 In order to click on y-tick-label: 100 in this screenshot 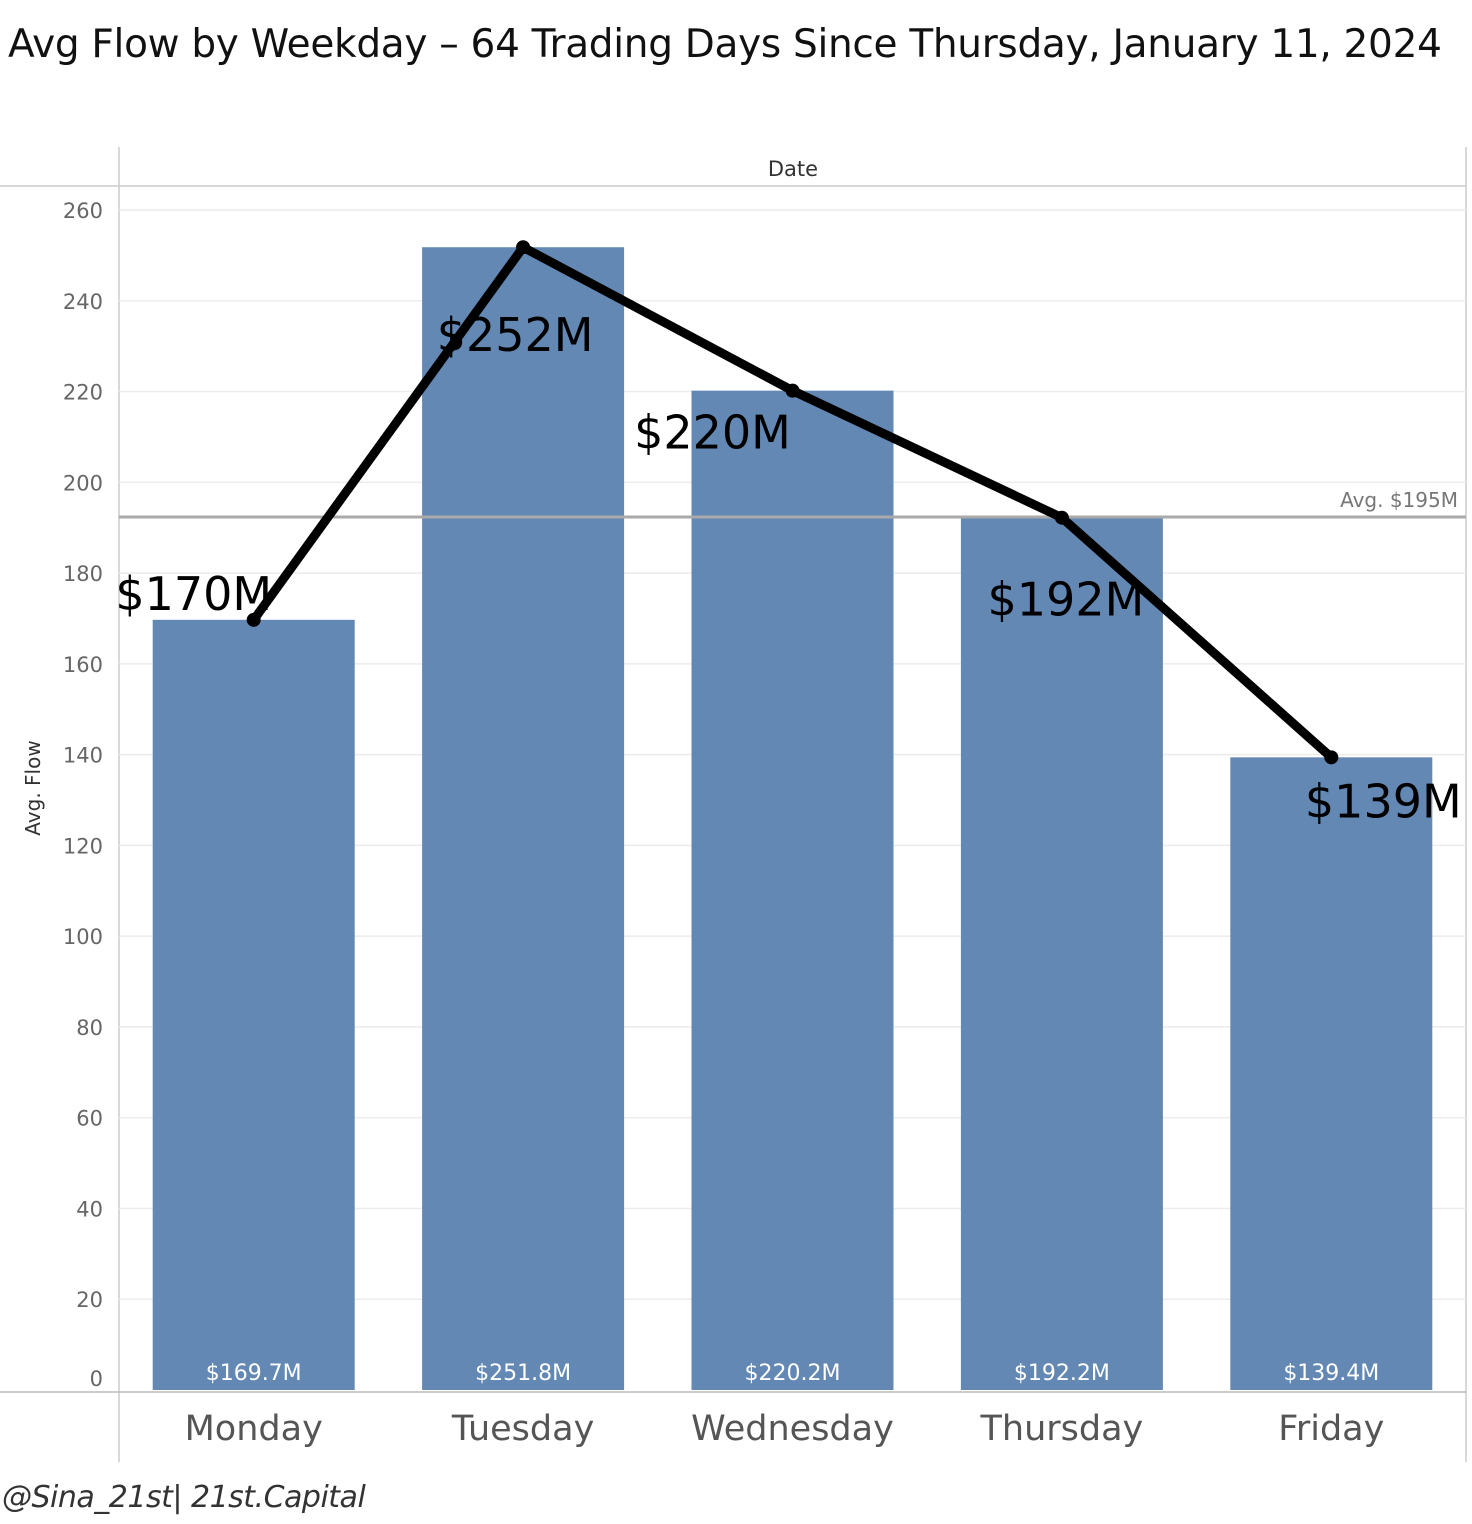, I will do `click(83, 937)`.